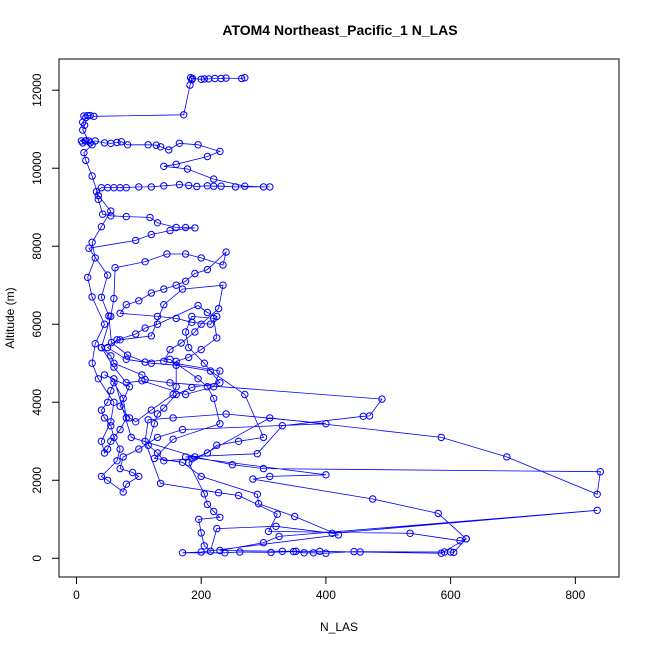 This screenshot has height=650, width=650. Describe the element at coordinates (37, 402) in the screenshot. I see `y-tick-label: 4000` at that location.